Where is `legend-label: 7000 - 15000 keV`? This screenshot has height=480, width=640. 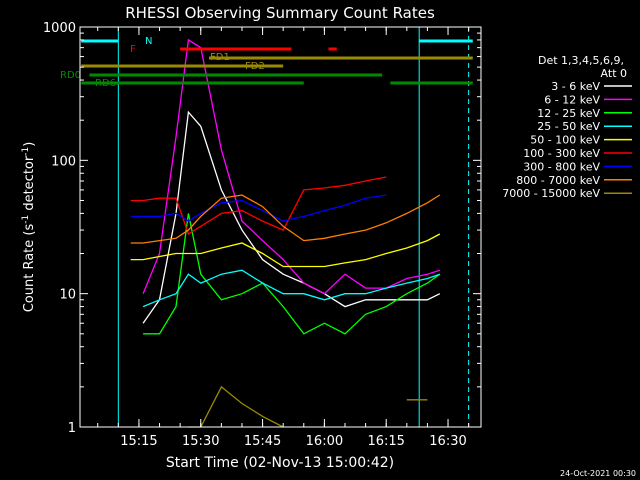
legend-label: 7000 - 15000 keV is located at coordinates (551, 193).